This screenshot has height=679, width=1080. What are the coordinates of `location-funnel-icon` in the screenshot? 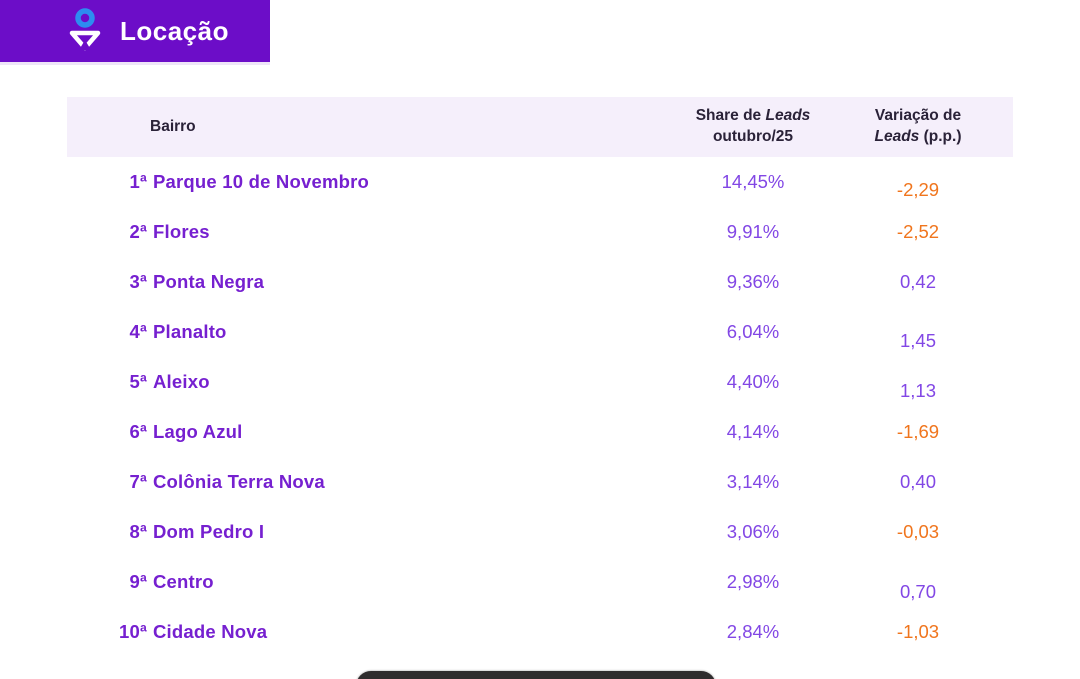 It's located at (85, 31).